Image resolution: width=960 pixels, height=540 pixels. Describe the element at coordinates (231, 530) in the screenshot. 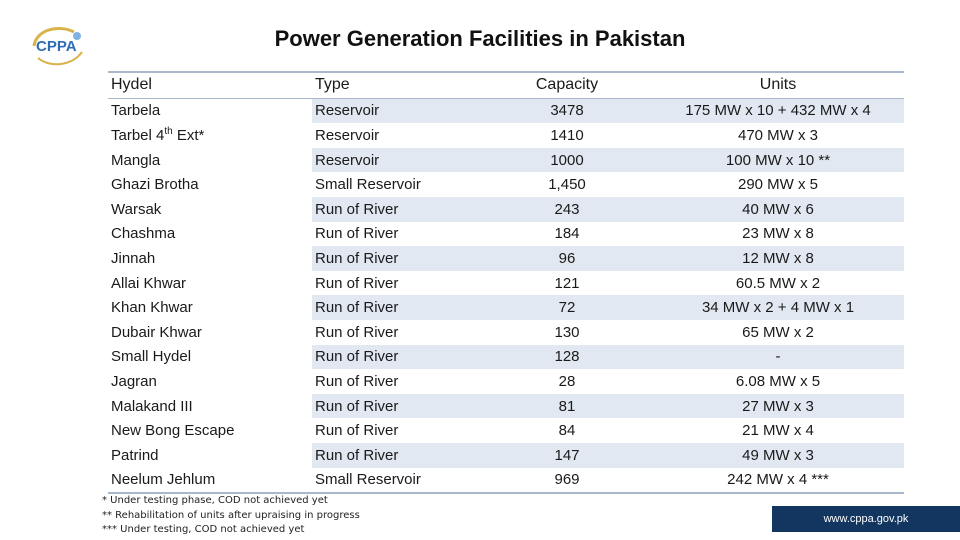

I see `footnote: *** Under testing, COD not achieved yet` at that location.